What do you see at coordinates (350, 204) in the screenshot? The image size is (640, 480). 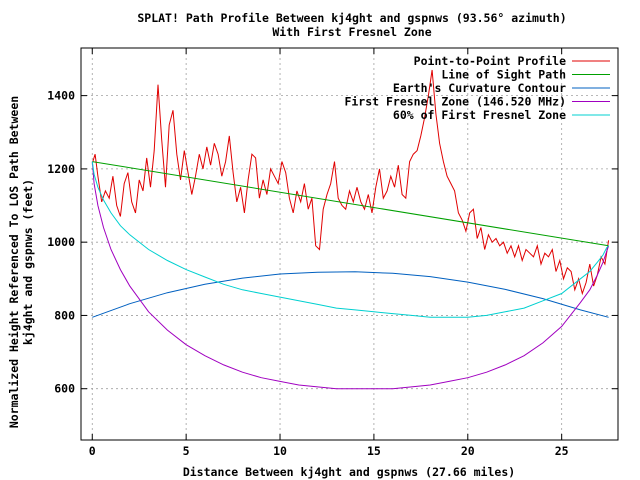 I see `series-line-line-of-sight-path` at bounding box center [350, 204].